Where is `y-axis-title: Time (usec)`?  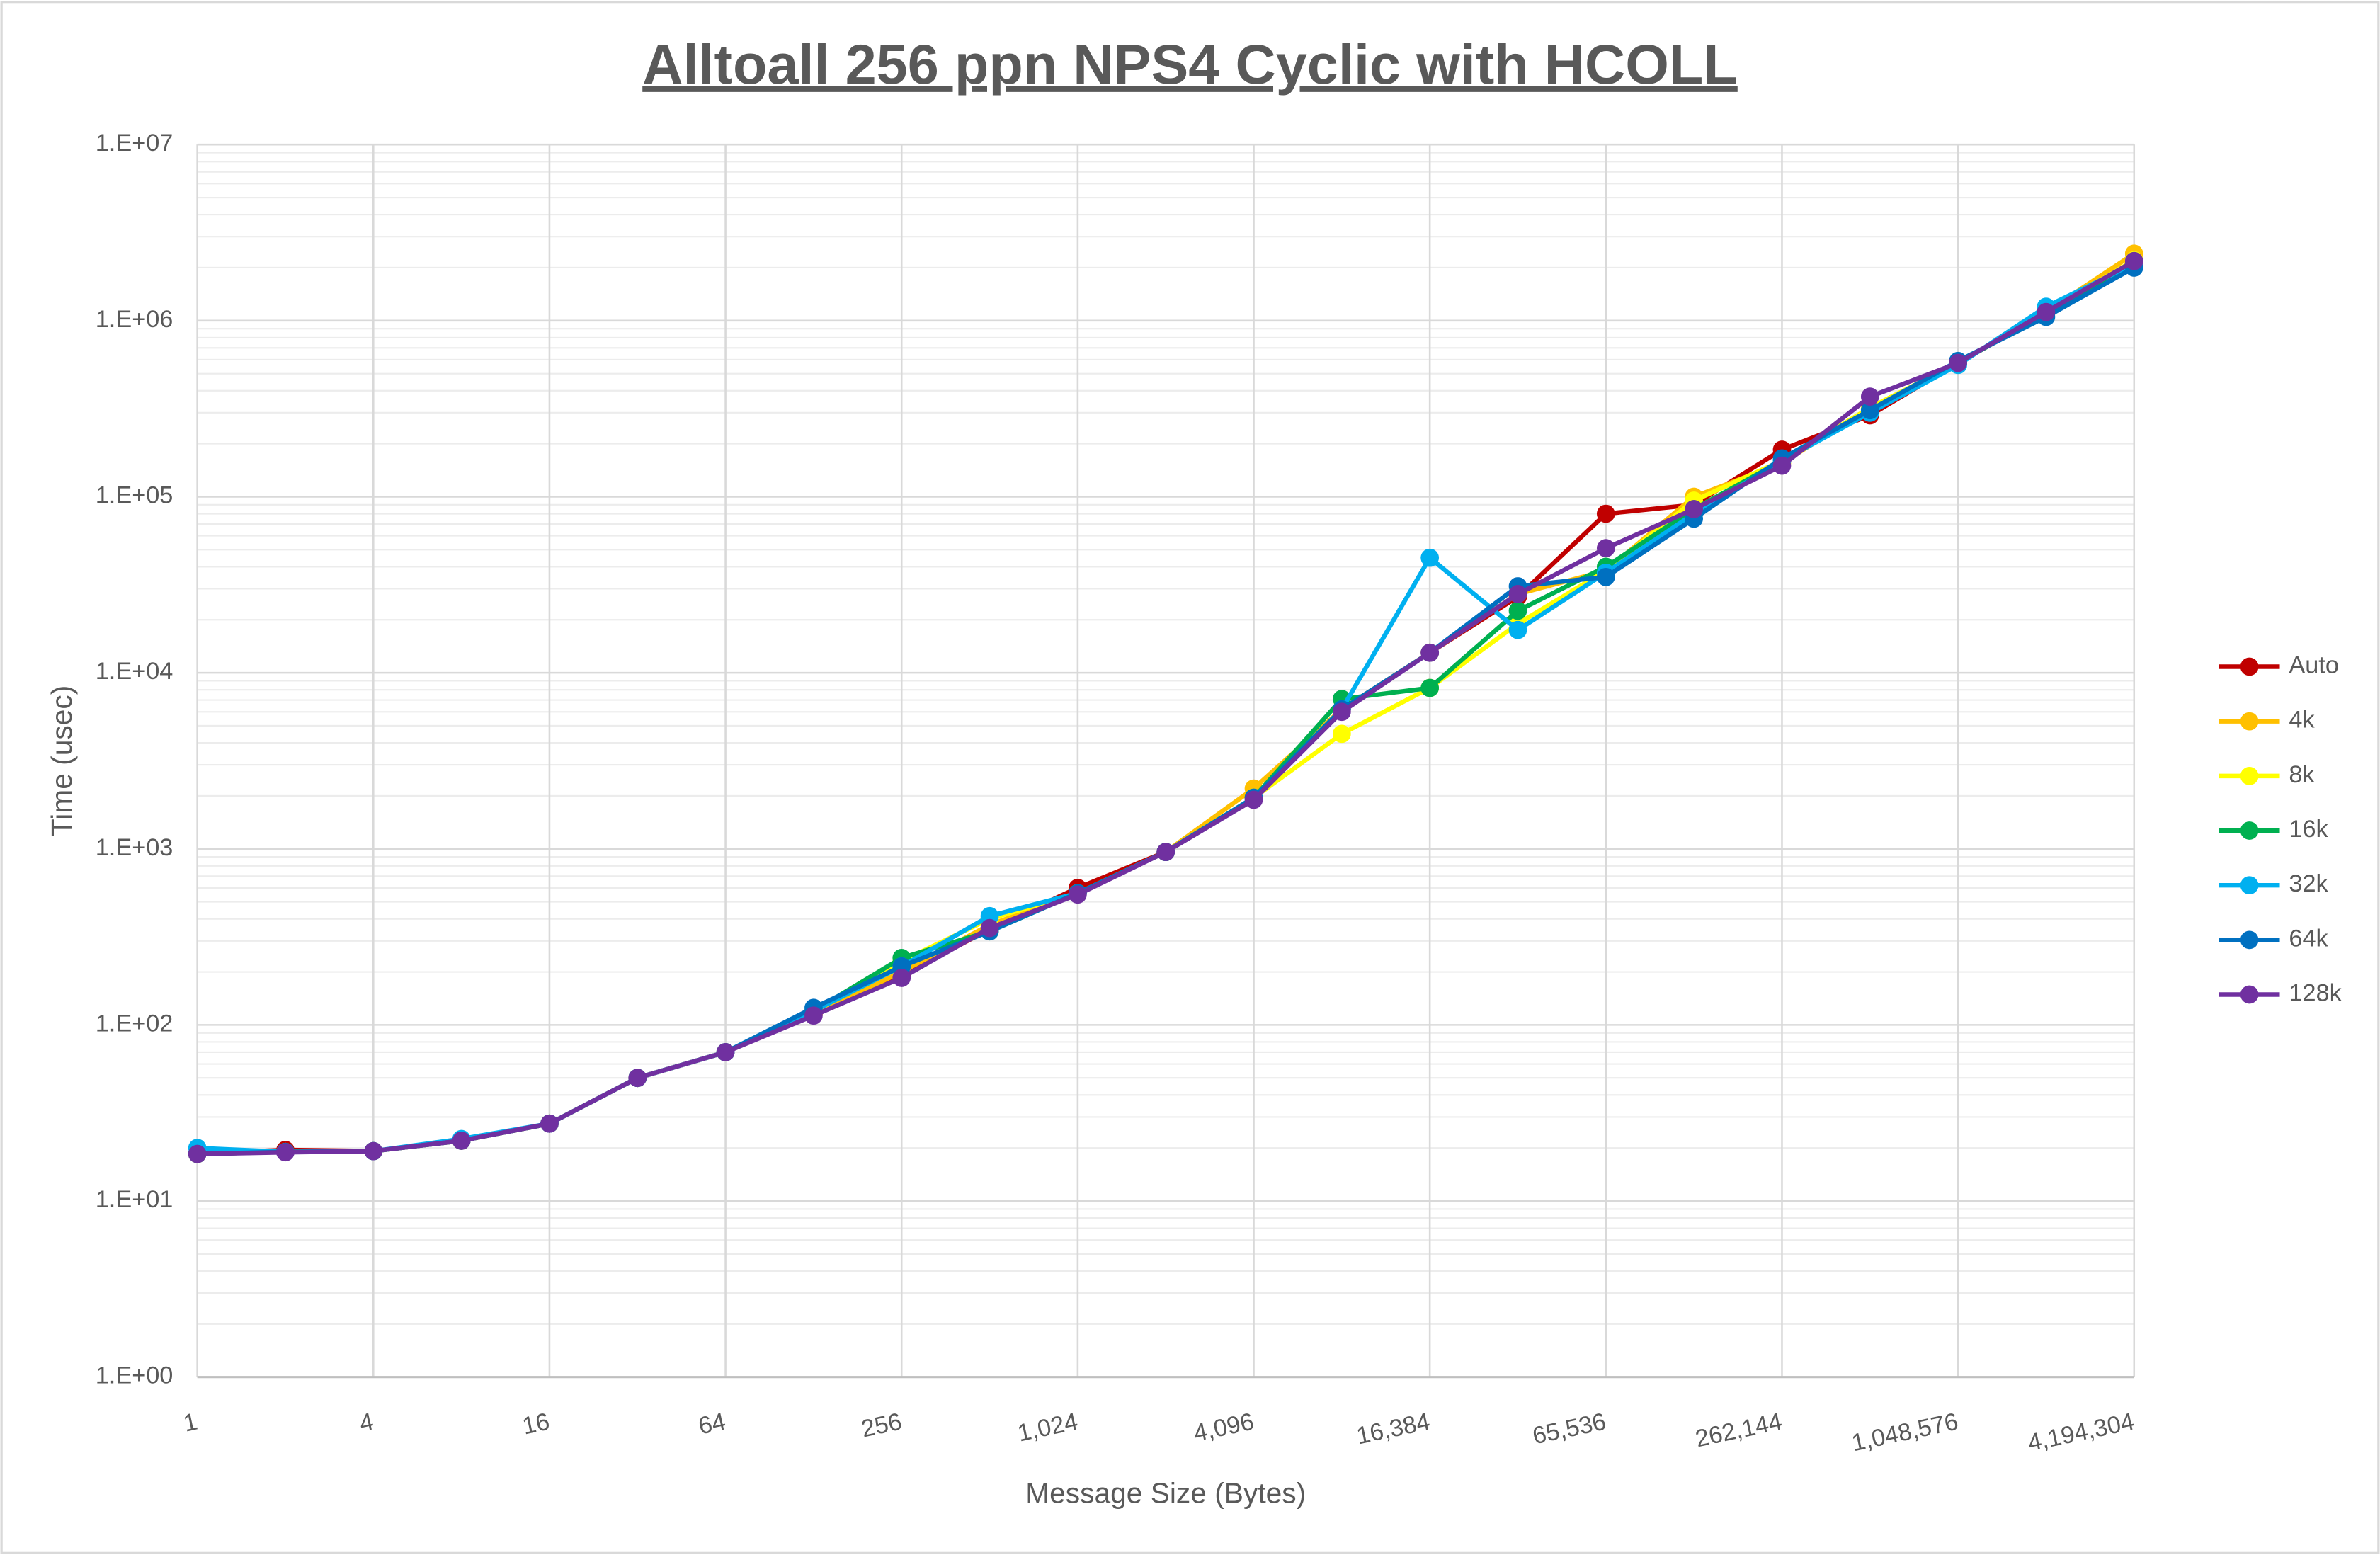
y-axis-title: Time (usec) is located at coordinates (61, 760).